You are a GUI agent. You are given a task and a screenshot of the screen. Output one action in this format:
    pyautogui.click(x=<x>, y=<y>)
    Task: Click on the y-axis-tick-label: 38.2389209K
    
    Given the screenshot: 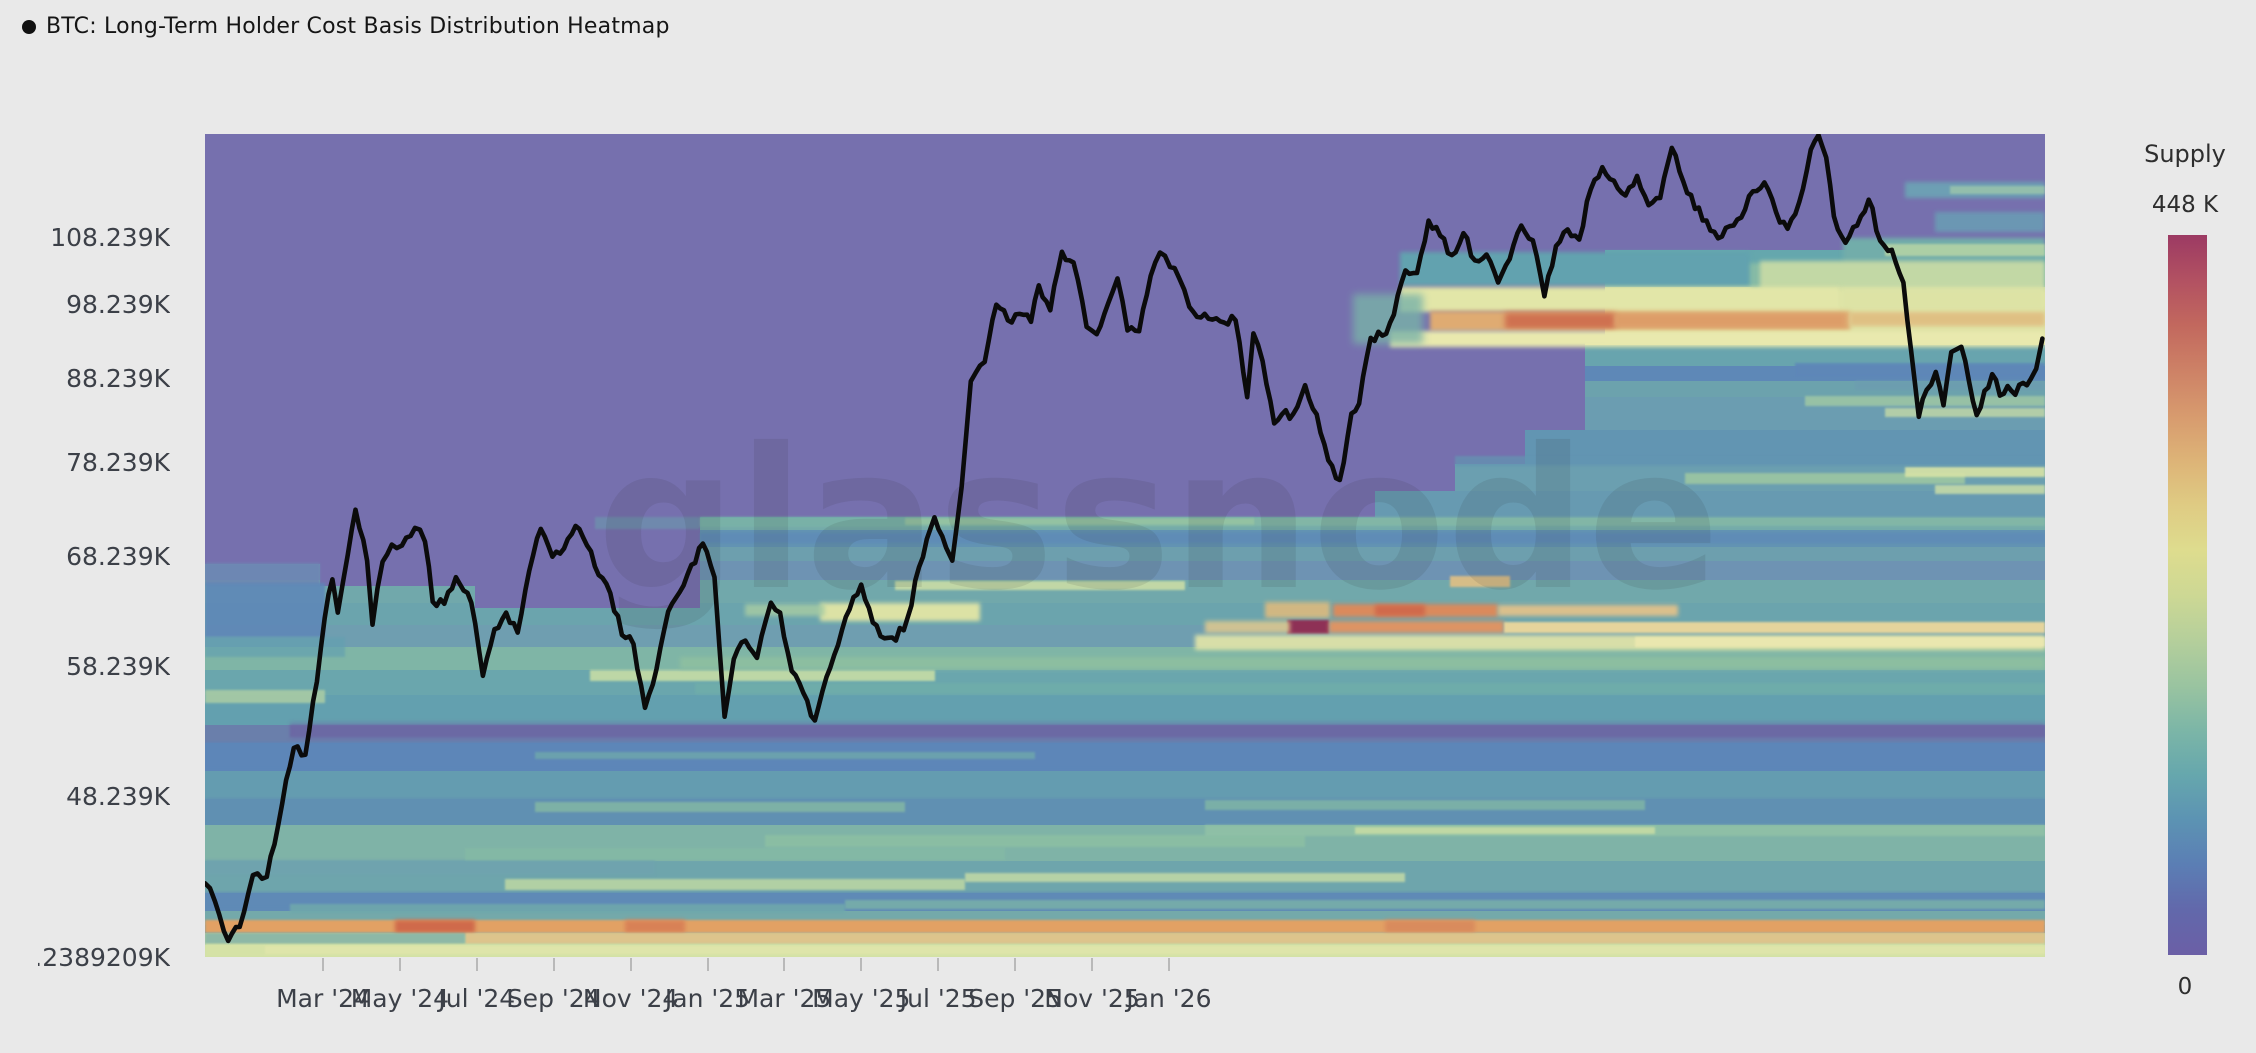 What is the action you would take?
    pyautogui.click(x=104, y=958)
    